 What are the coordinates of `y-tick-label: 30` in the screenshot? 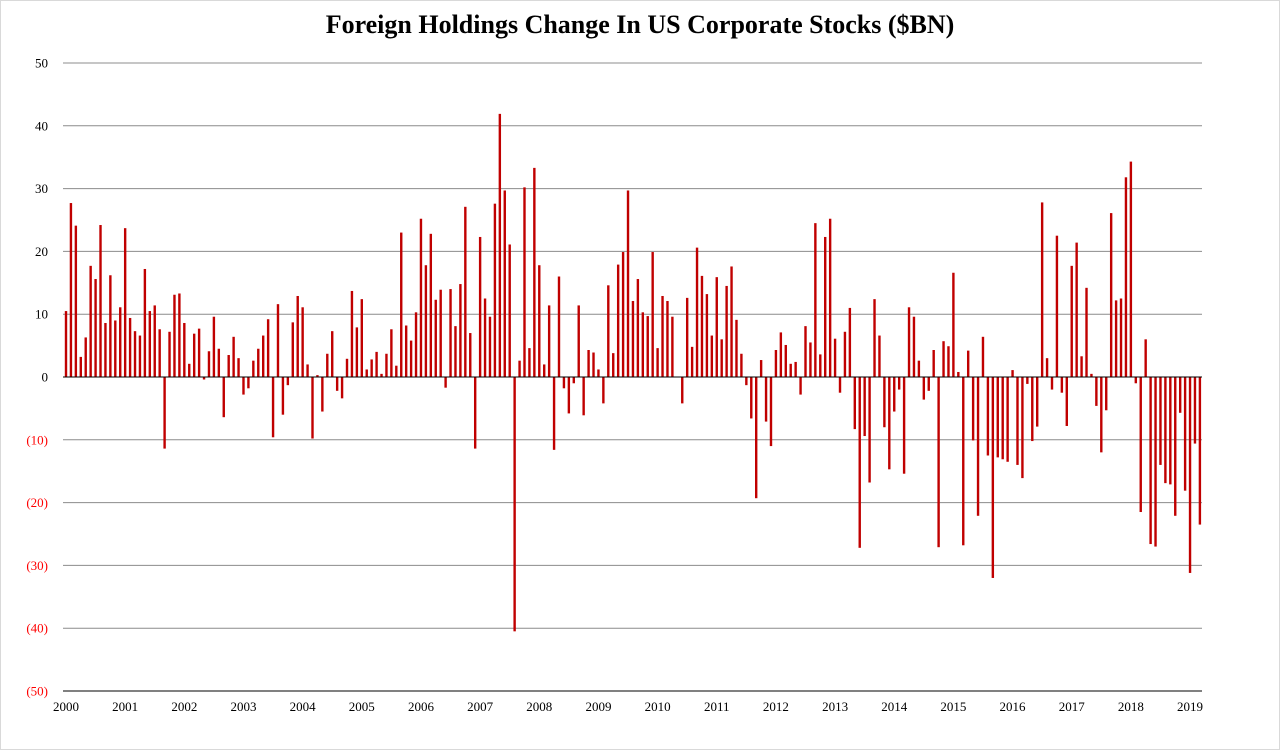 It's located at (41, 188).